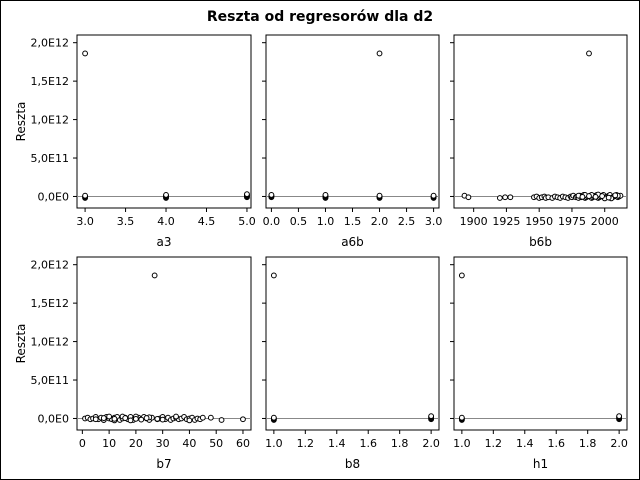 Image resolution: width=640 pixels, height=480 pixels. I want to click on x-tick-label: 2.5, so click(407, 221).